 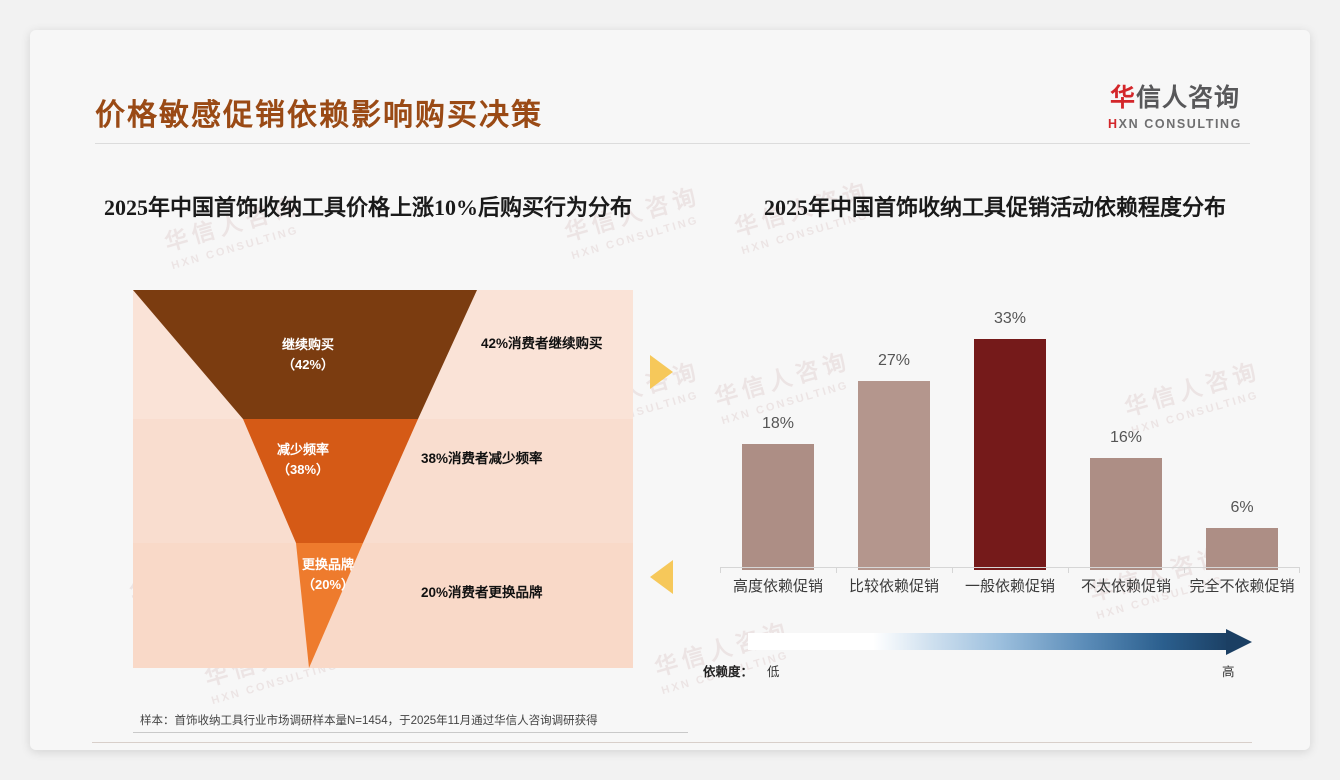 I want to click on funnel-label-2-text: 减少频率, so click(x=302, y=449).